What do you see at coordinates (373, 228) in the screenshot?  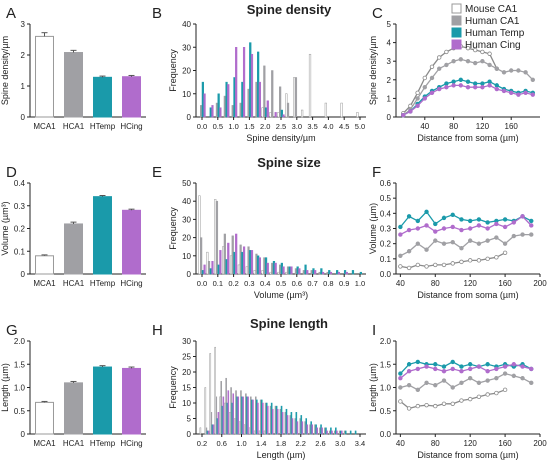 I see `y-axis-label: Volume (µm)` at bounding box center [373, 228].